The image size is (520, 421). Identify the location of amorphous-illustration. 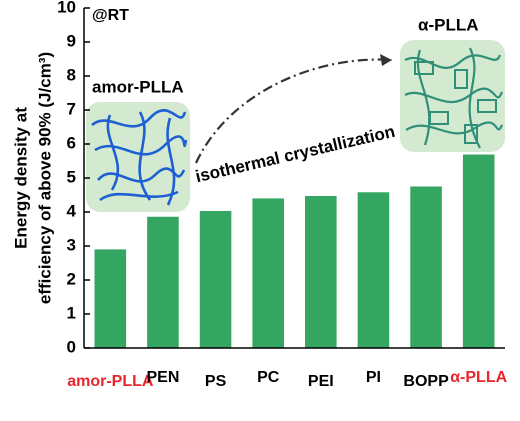
(138, 157).